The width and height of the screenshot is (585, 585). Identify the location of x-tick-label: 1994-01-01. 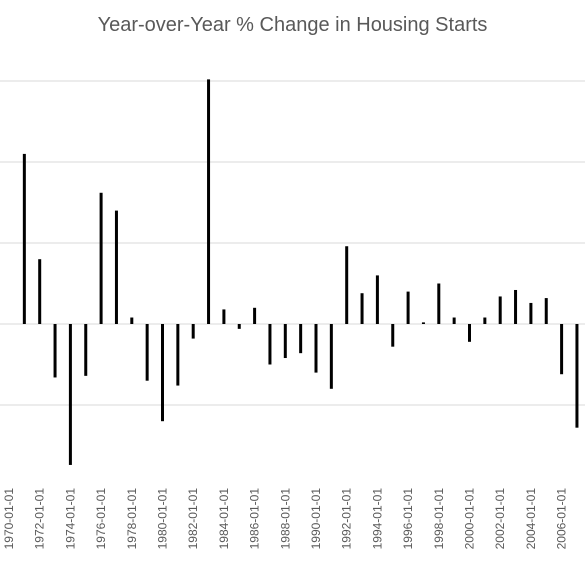
(377, 519).